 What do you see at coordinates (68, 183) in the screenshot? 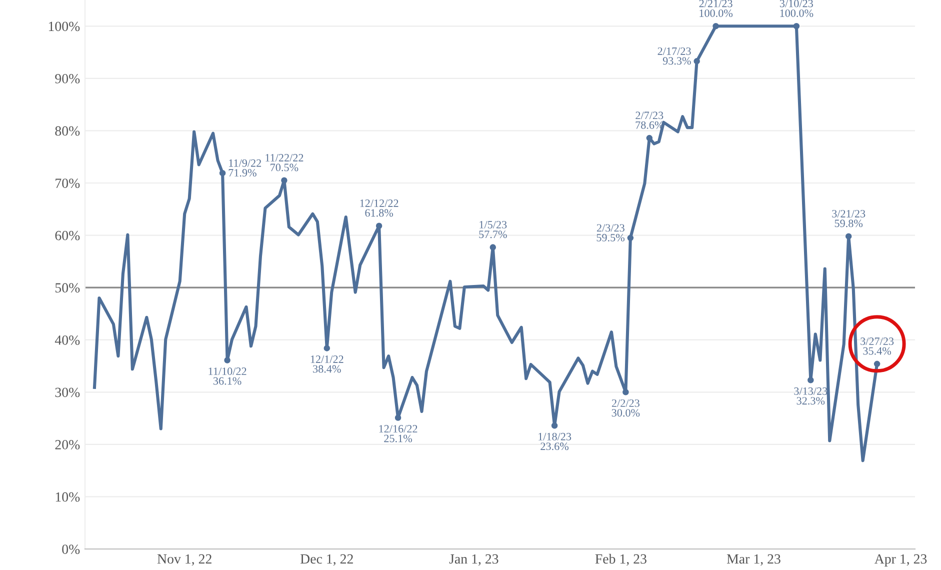
I see `y-tick-label: 70%` at bounding box center [68, 183].